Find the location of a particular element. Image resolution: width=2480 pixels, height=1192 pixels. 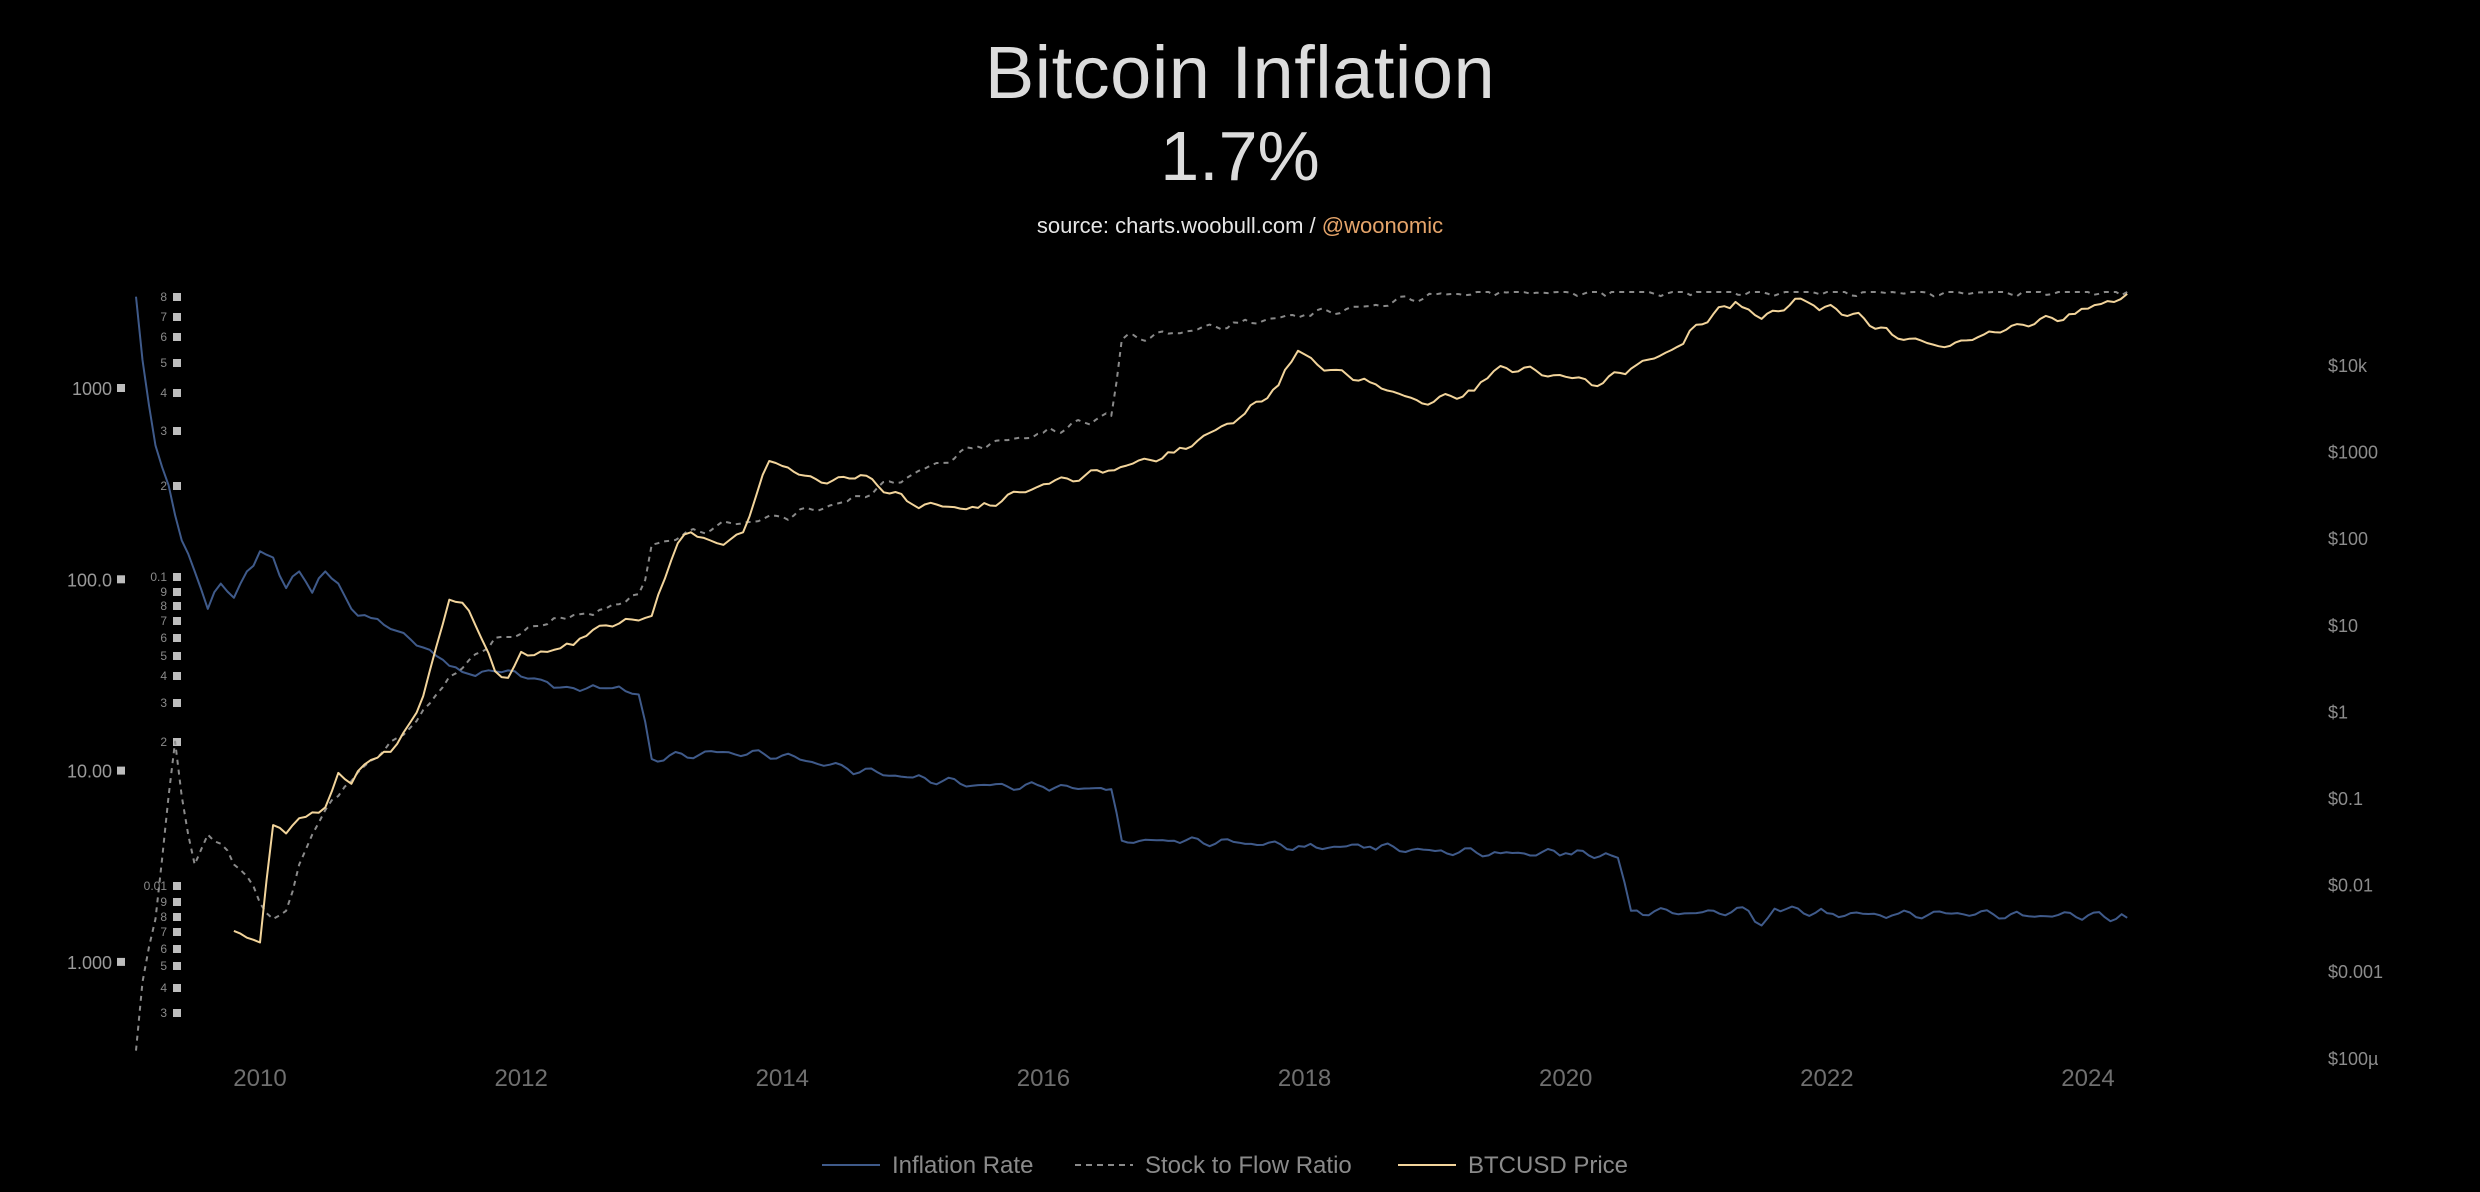

left-major-tick-label: 1.000 is located at coordinates (89, 963).